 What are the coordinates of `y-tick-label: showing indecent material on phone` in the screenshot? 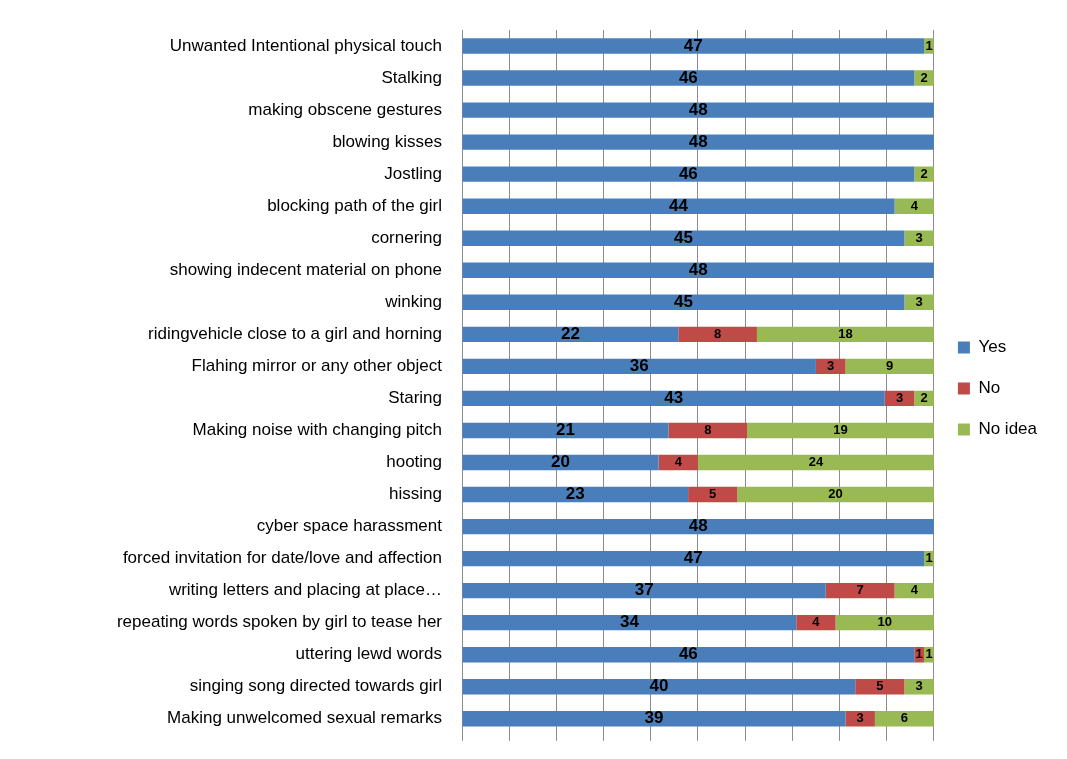 It's located at (305, 269).